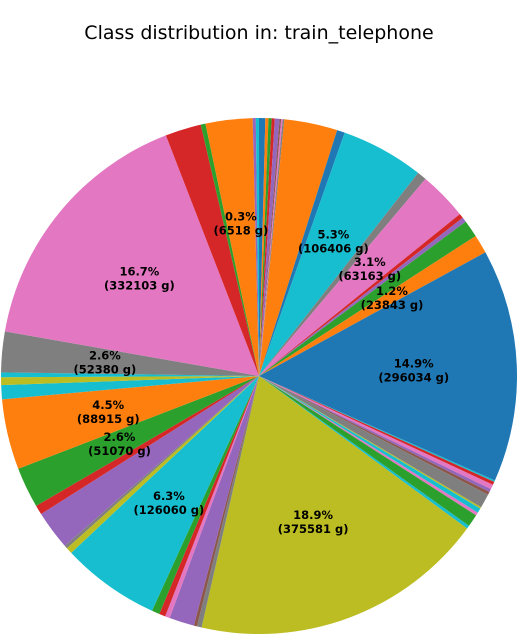  I want to click on slice-label-42: 4.5% (88915 g), so click(108, 412).